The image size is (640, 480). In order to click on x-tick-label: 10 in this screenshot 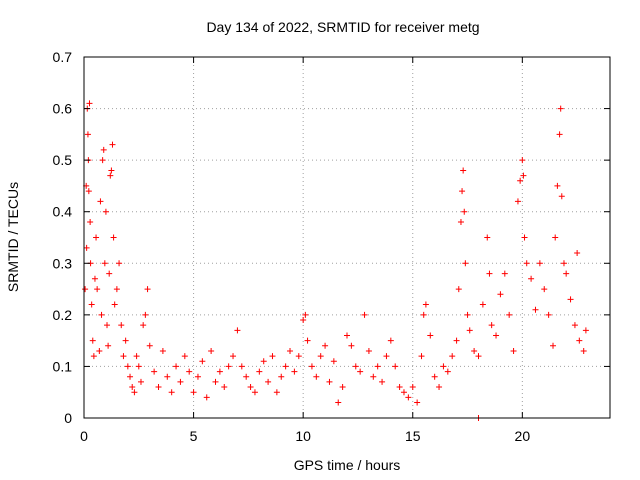, I will do `click(303, 436)`.